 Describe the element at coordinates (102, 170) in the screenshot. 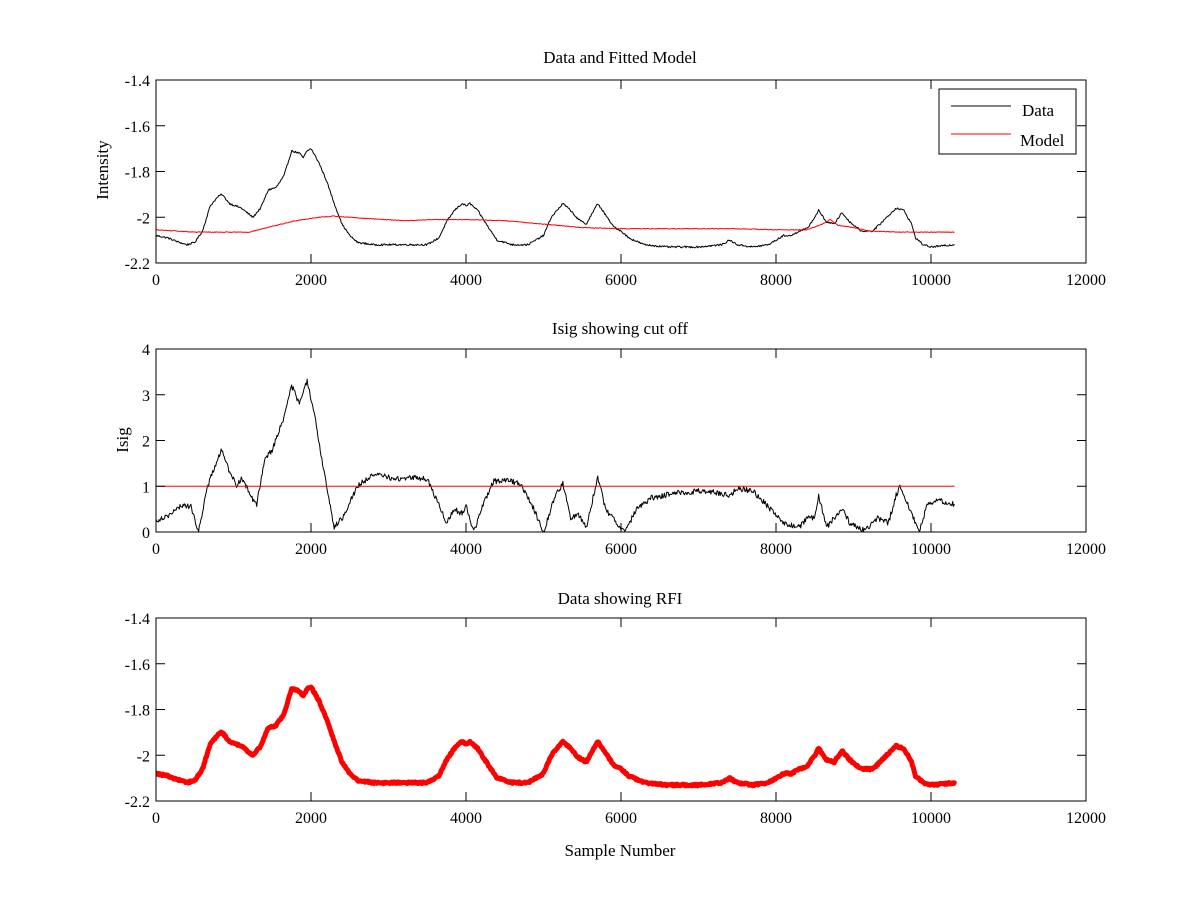

I see `y-axis-label: Intensity` at that location.